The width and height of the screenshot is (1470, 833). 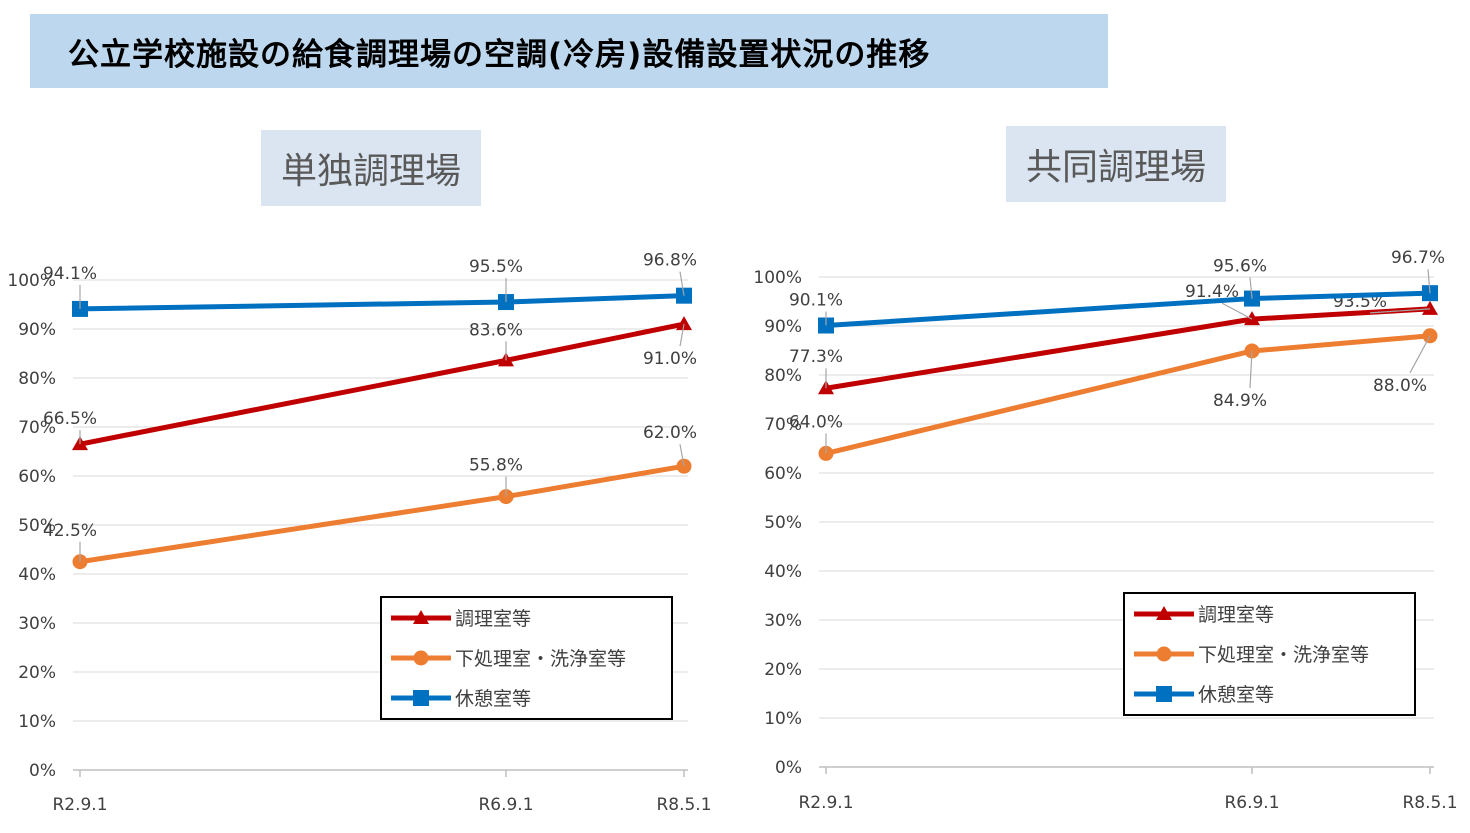 What do you see at coordinates (783, 474) in the screenshot?
I see `chart2-y-tick-label: 60%` at bounding box center [783, 474].